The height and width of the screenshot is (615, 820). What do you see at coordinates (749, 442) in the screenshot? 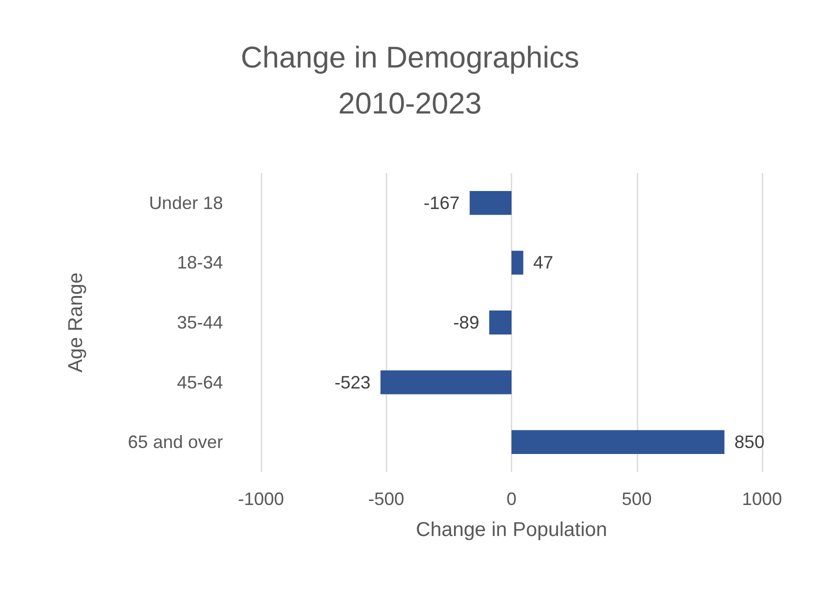
I see `data-label: 850` at bounding box center [749, 442].